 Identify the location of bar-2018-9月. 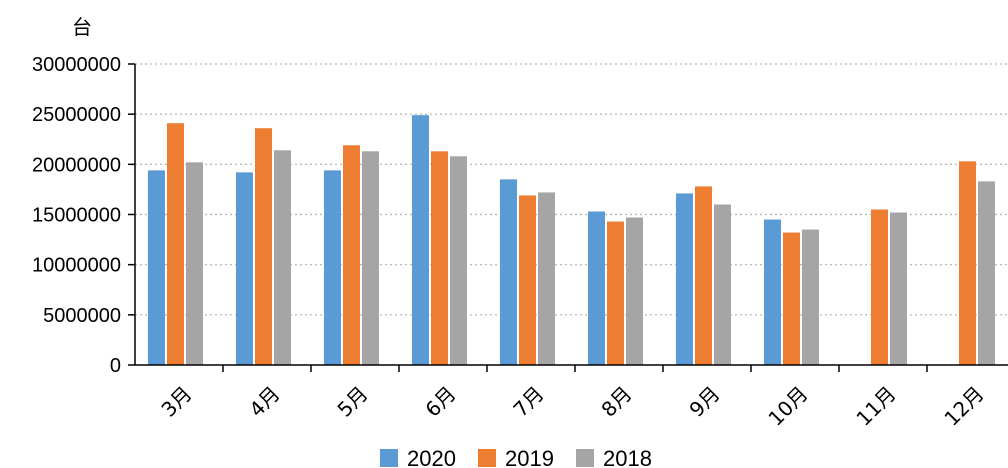
(722, 284).